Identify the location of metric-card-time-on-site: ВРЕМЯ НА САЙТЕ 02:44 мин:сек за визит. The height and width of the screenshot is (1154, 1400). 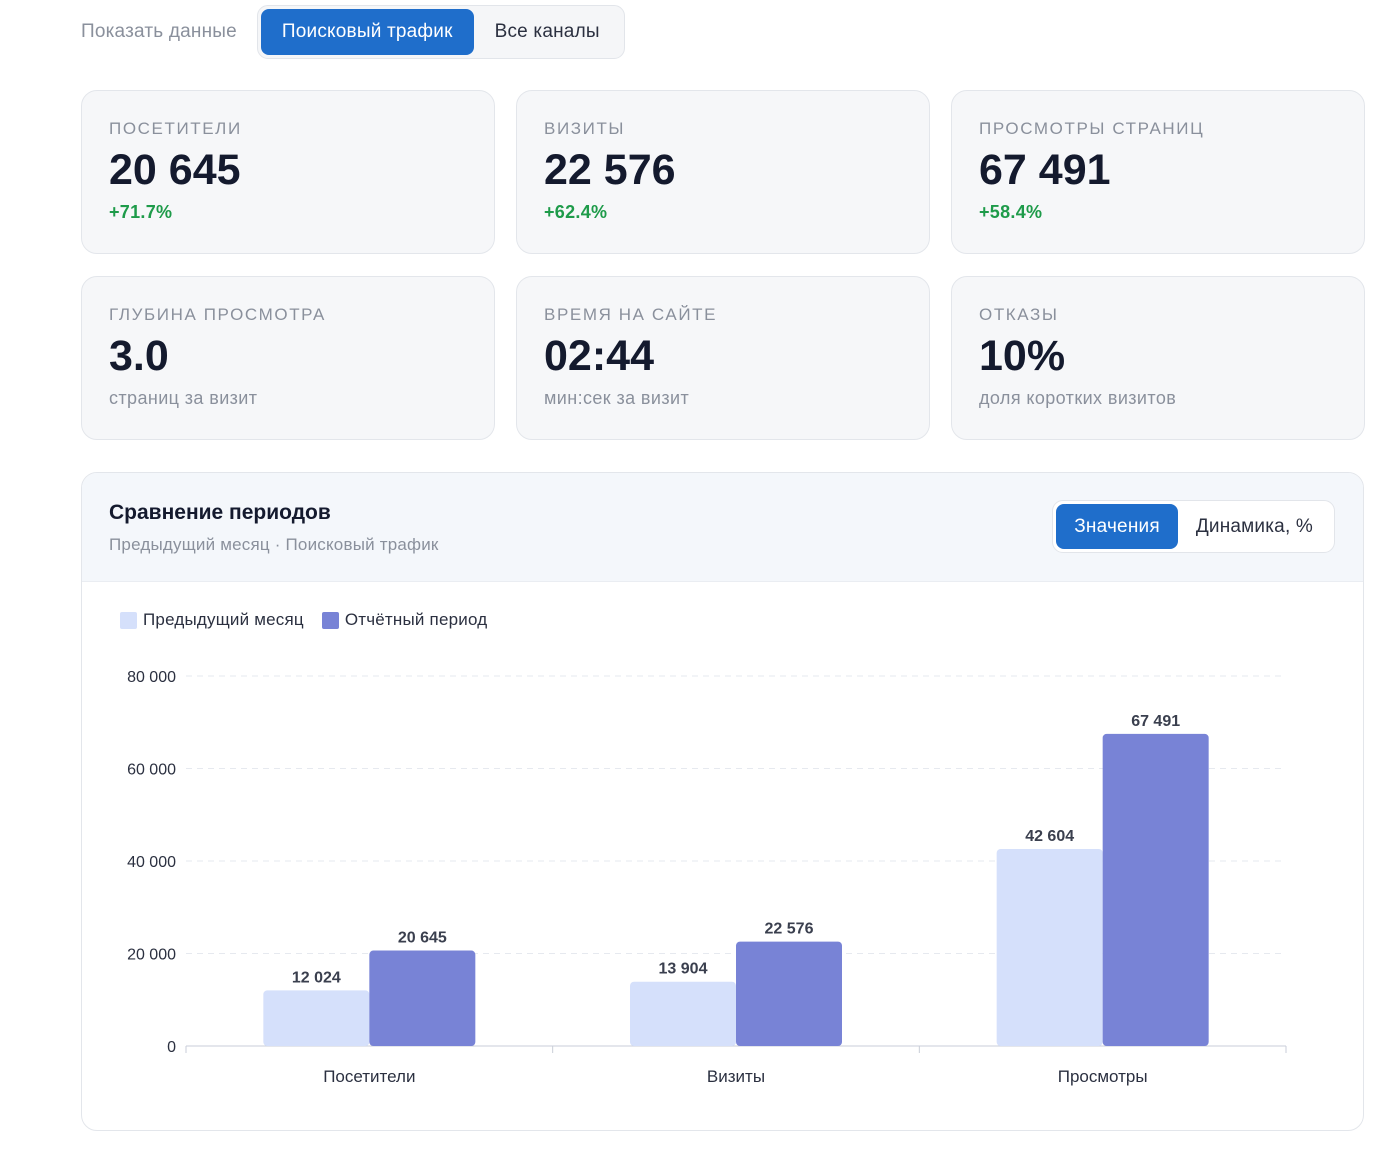
(723, 358).